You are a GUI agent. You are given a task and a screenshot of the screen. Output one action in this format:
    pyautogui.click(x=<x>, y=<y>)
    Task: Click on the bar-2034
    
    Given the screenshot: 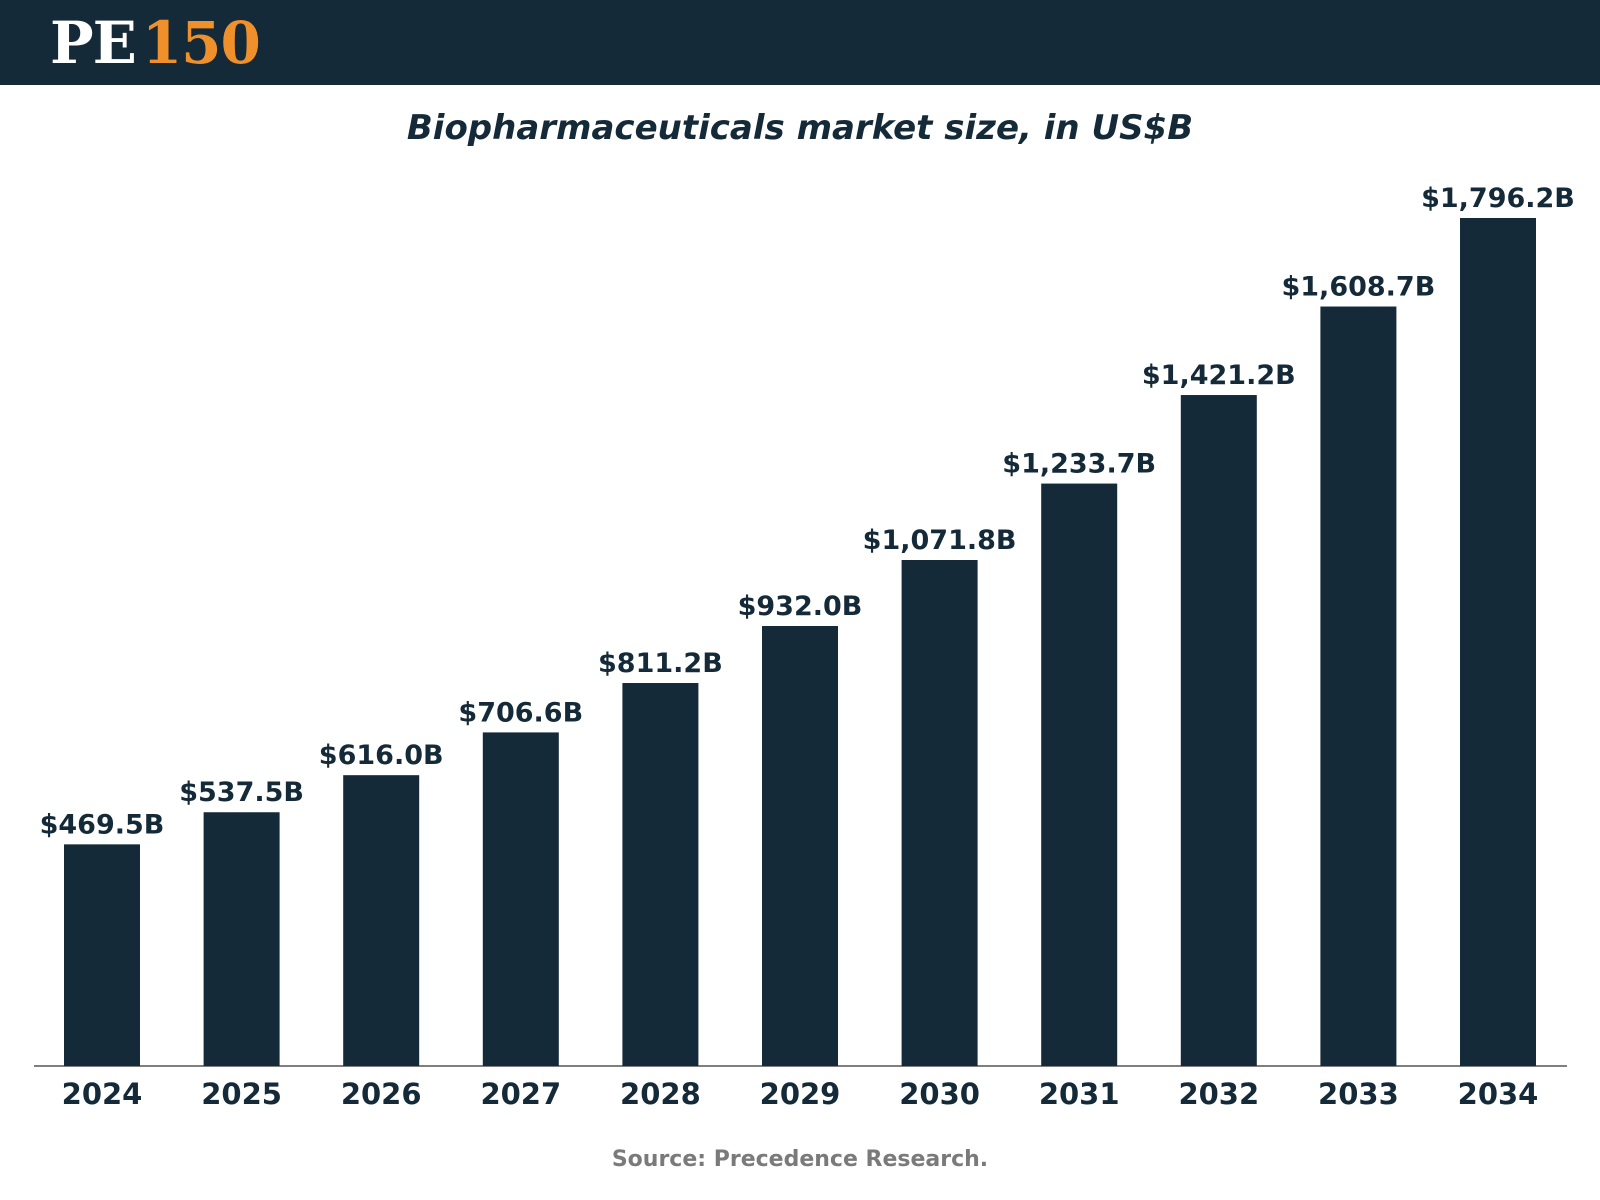 What is the action you would take?
    pyautogui.click(x=1498, y=642)
    